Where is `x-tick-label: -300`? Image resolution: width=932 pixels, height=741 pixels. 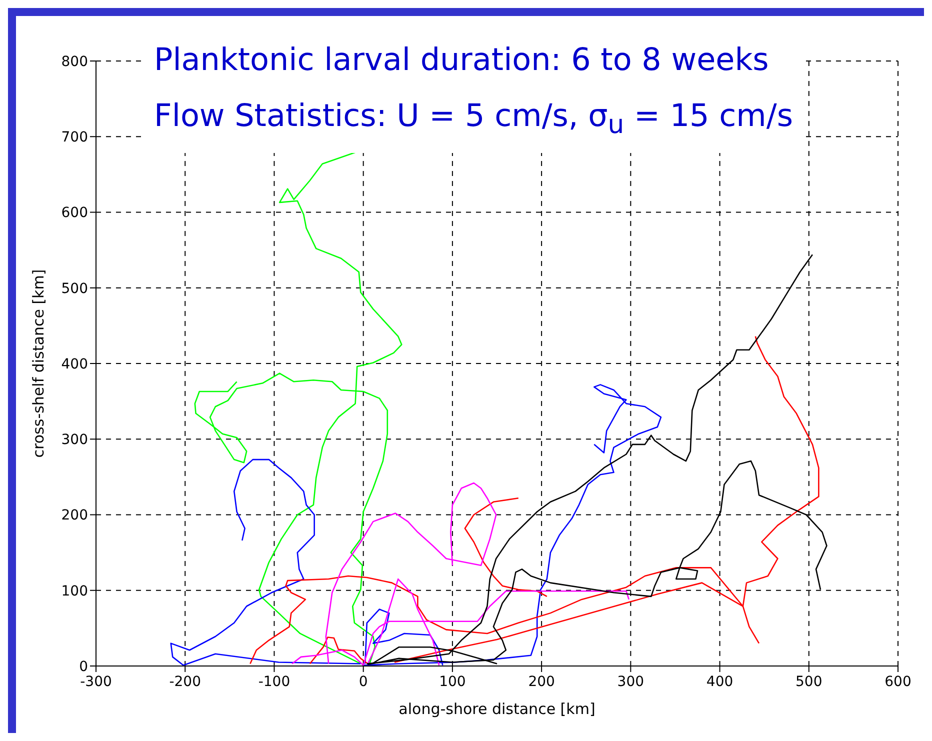 x-tick-label: -300 is located at coordinates (96, 682).